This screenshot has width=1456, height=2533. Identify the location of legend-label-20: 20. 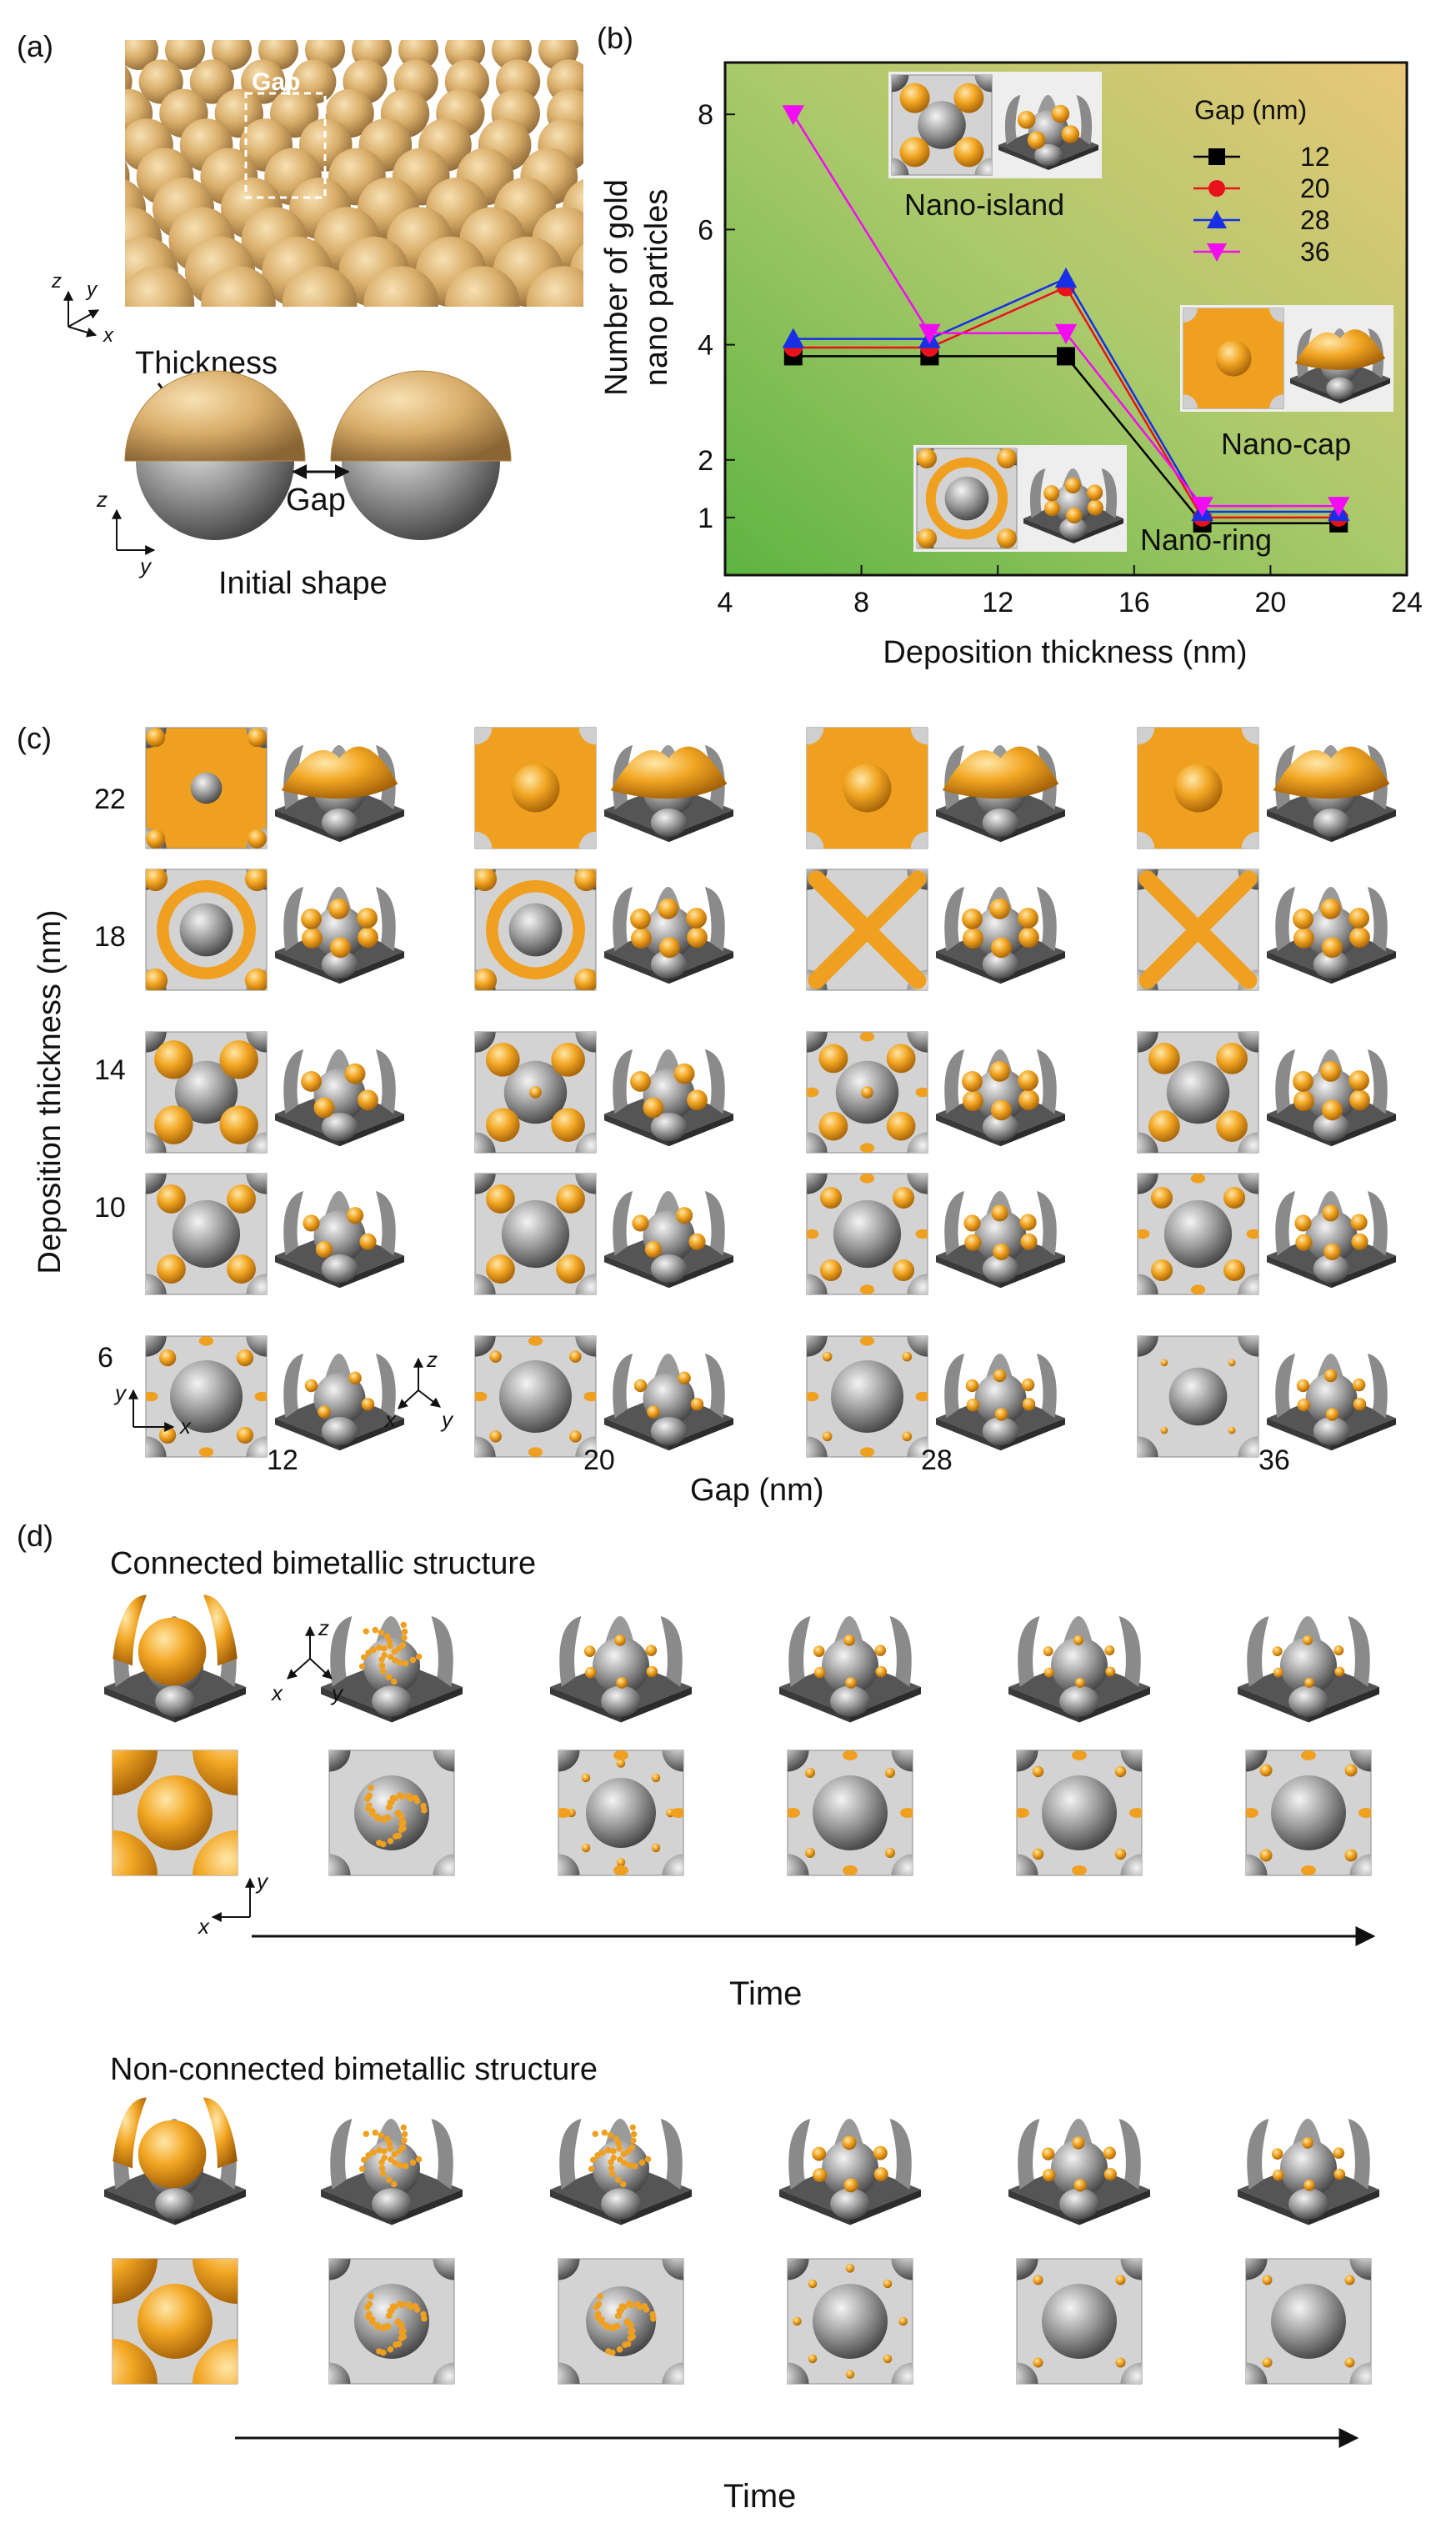
(1315, 188).